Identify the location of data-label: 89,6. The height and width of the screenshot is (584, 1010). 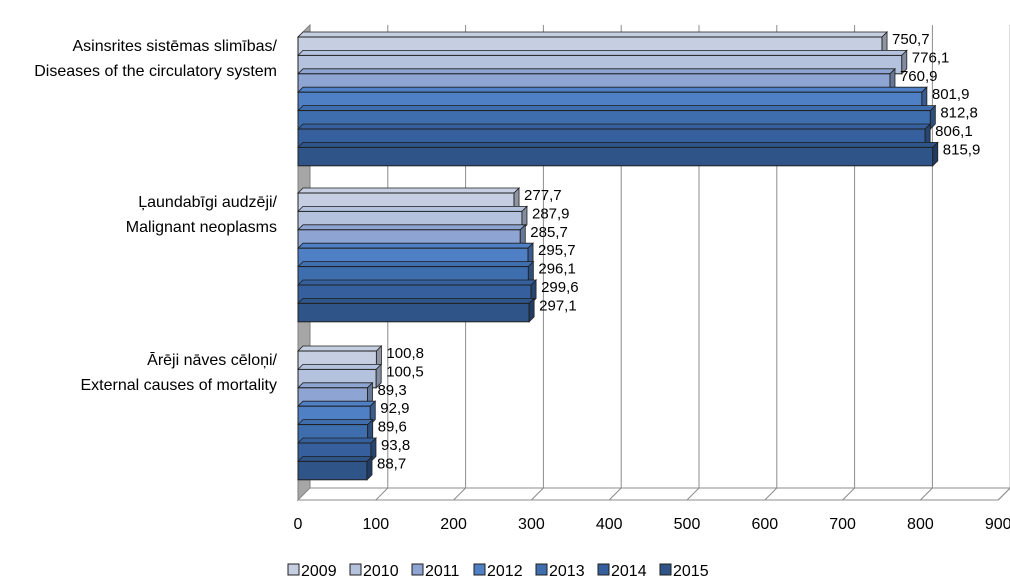
(392, 427).